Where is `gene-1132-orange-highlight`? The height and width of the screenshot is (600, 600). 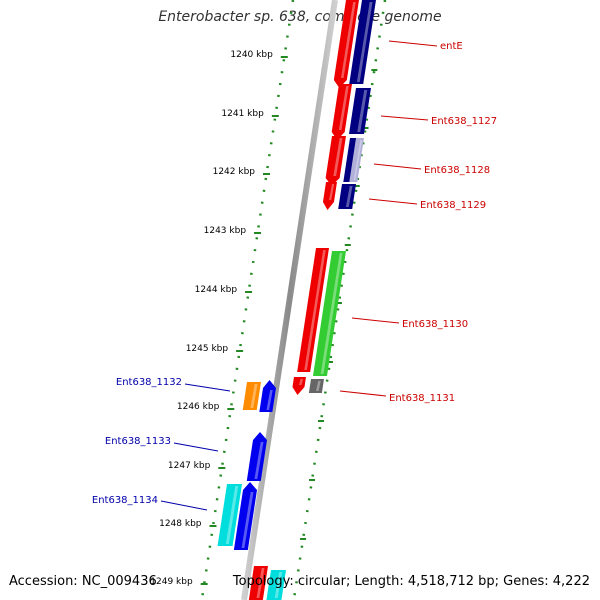
gene-1132-orange-highlight is located at coordinates (254, 396).